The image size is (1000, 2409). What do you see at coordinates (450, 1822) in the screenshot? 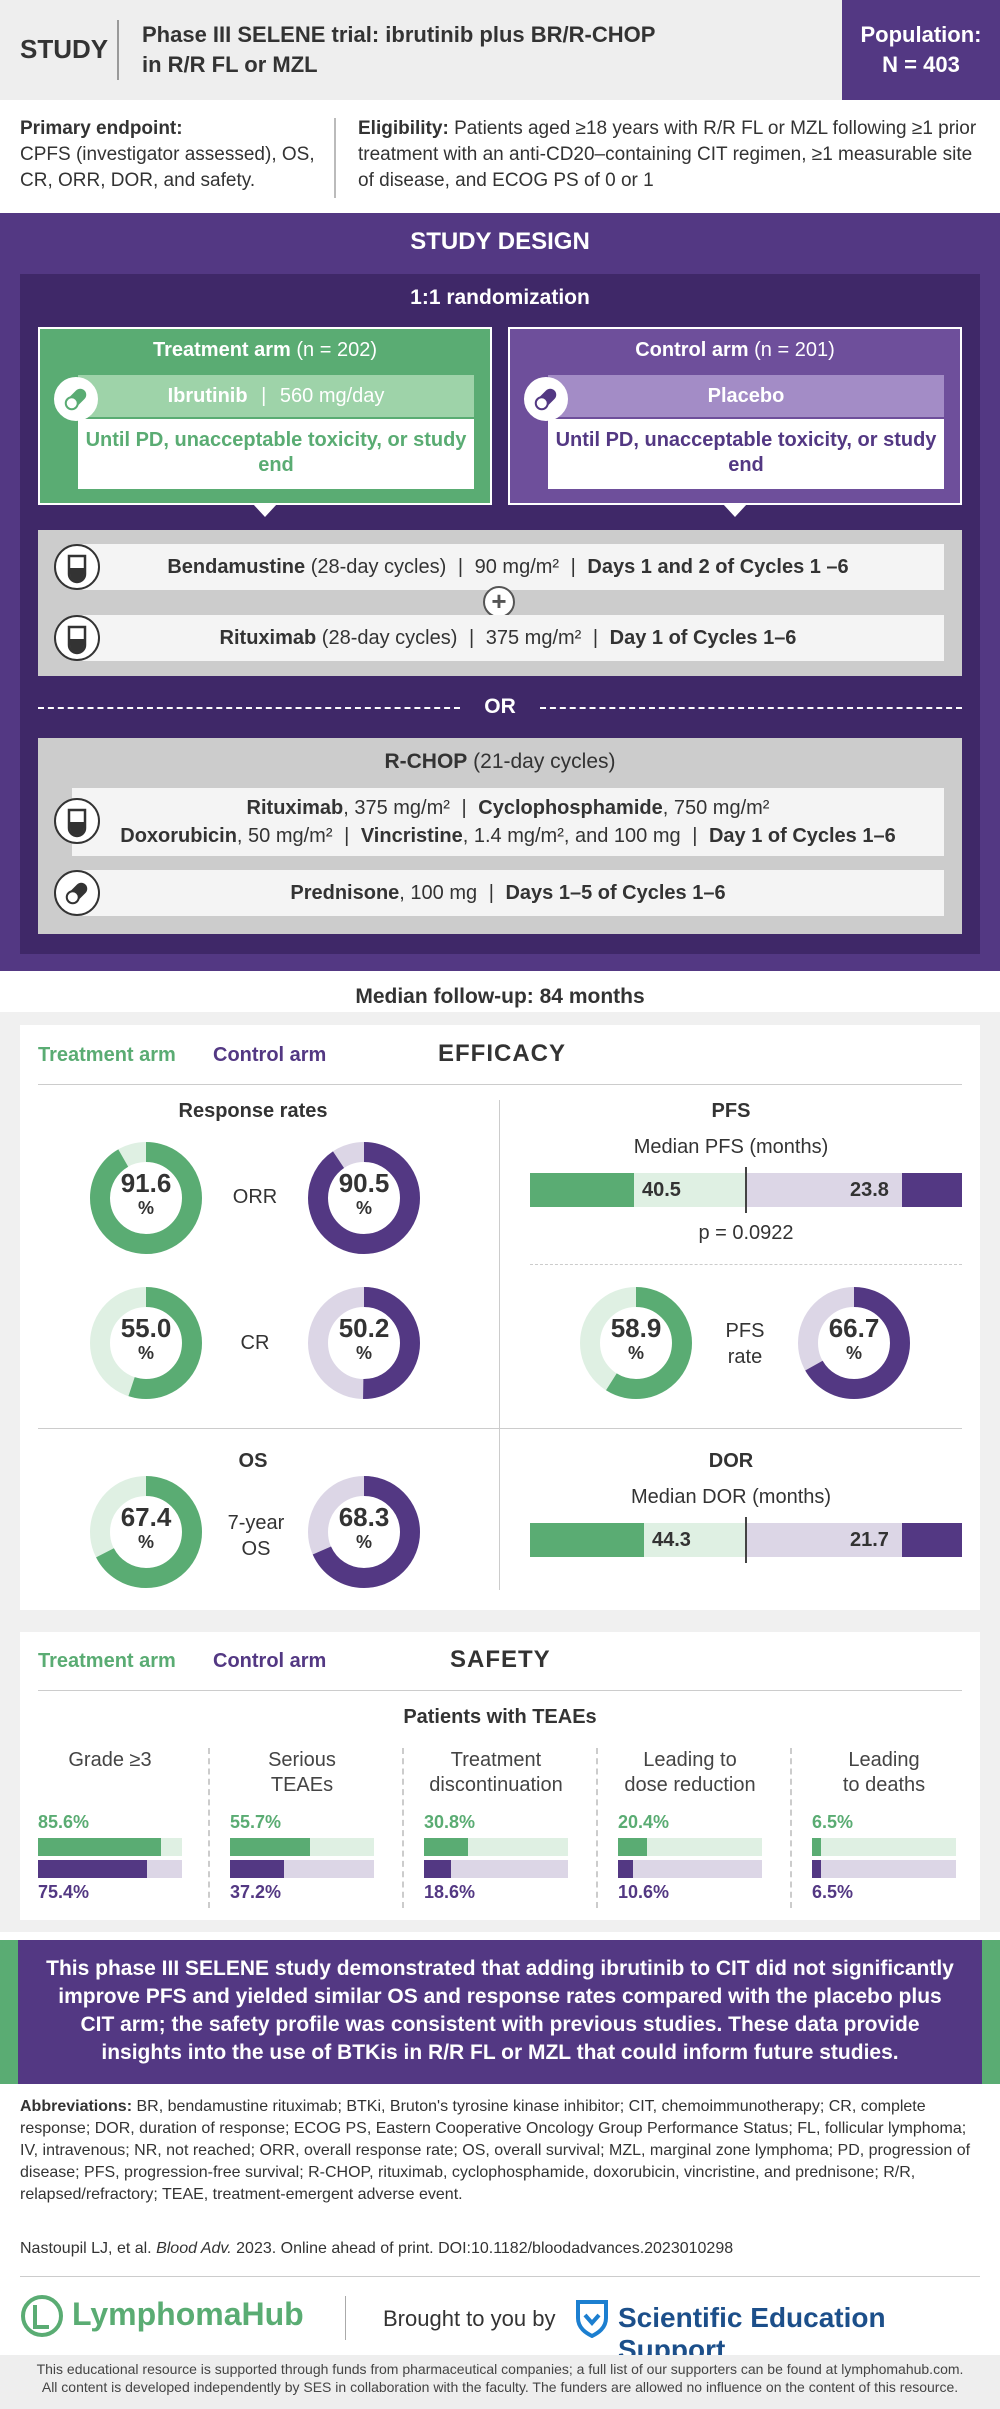
I see `safety-treatment-value: 30.8%` at bounding box center [450, 1822].